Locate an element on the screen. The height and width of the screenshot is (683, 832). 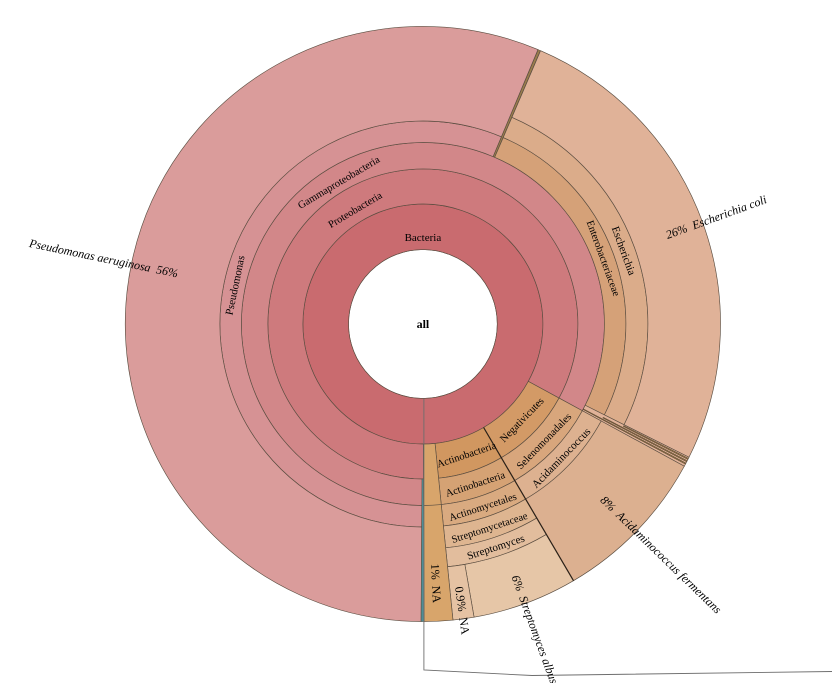
svg-text: Bacteria is located at coordinates (423, 238).